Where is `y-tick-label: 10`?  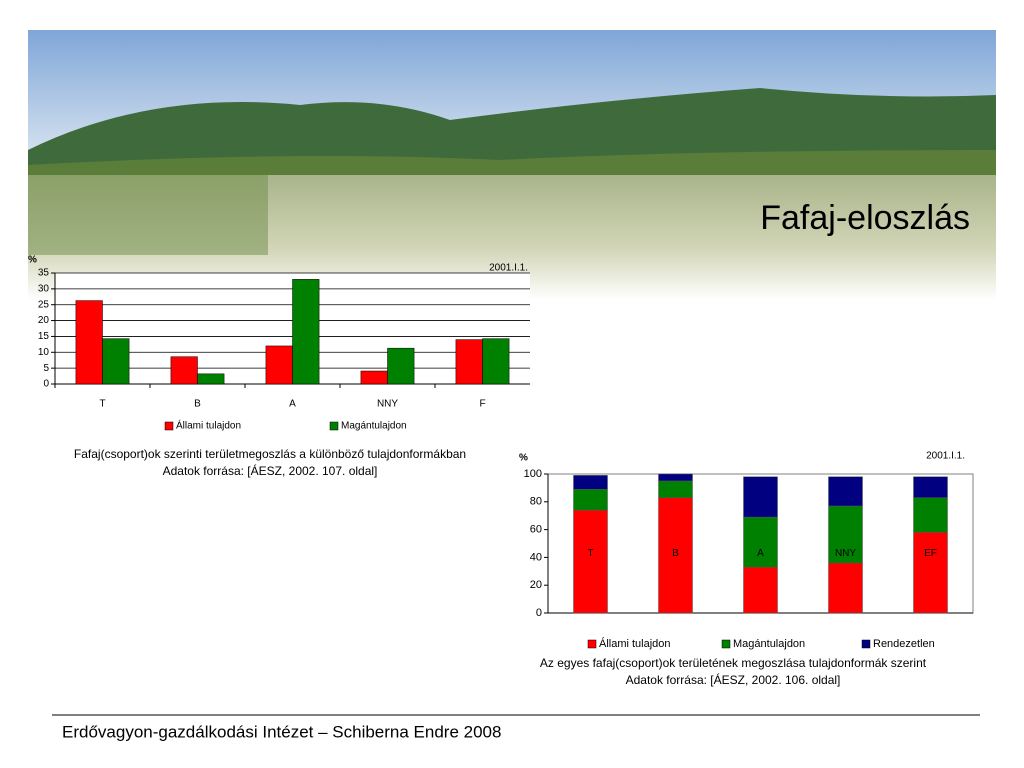 y-tick-label: 10 is located at coordinates (44, 352).